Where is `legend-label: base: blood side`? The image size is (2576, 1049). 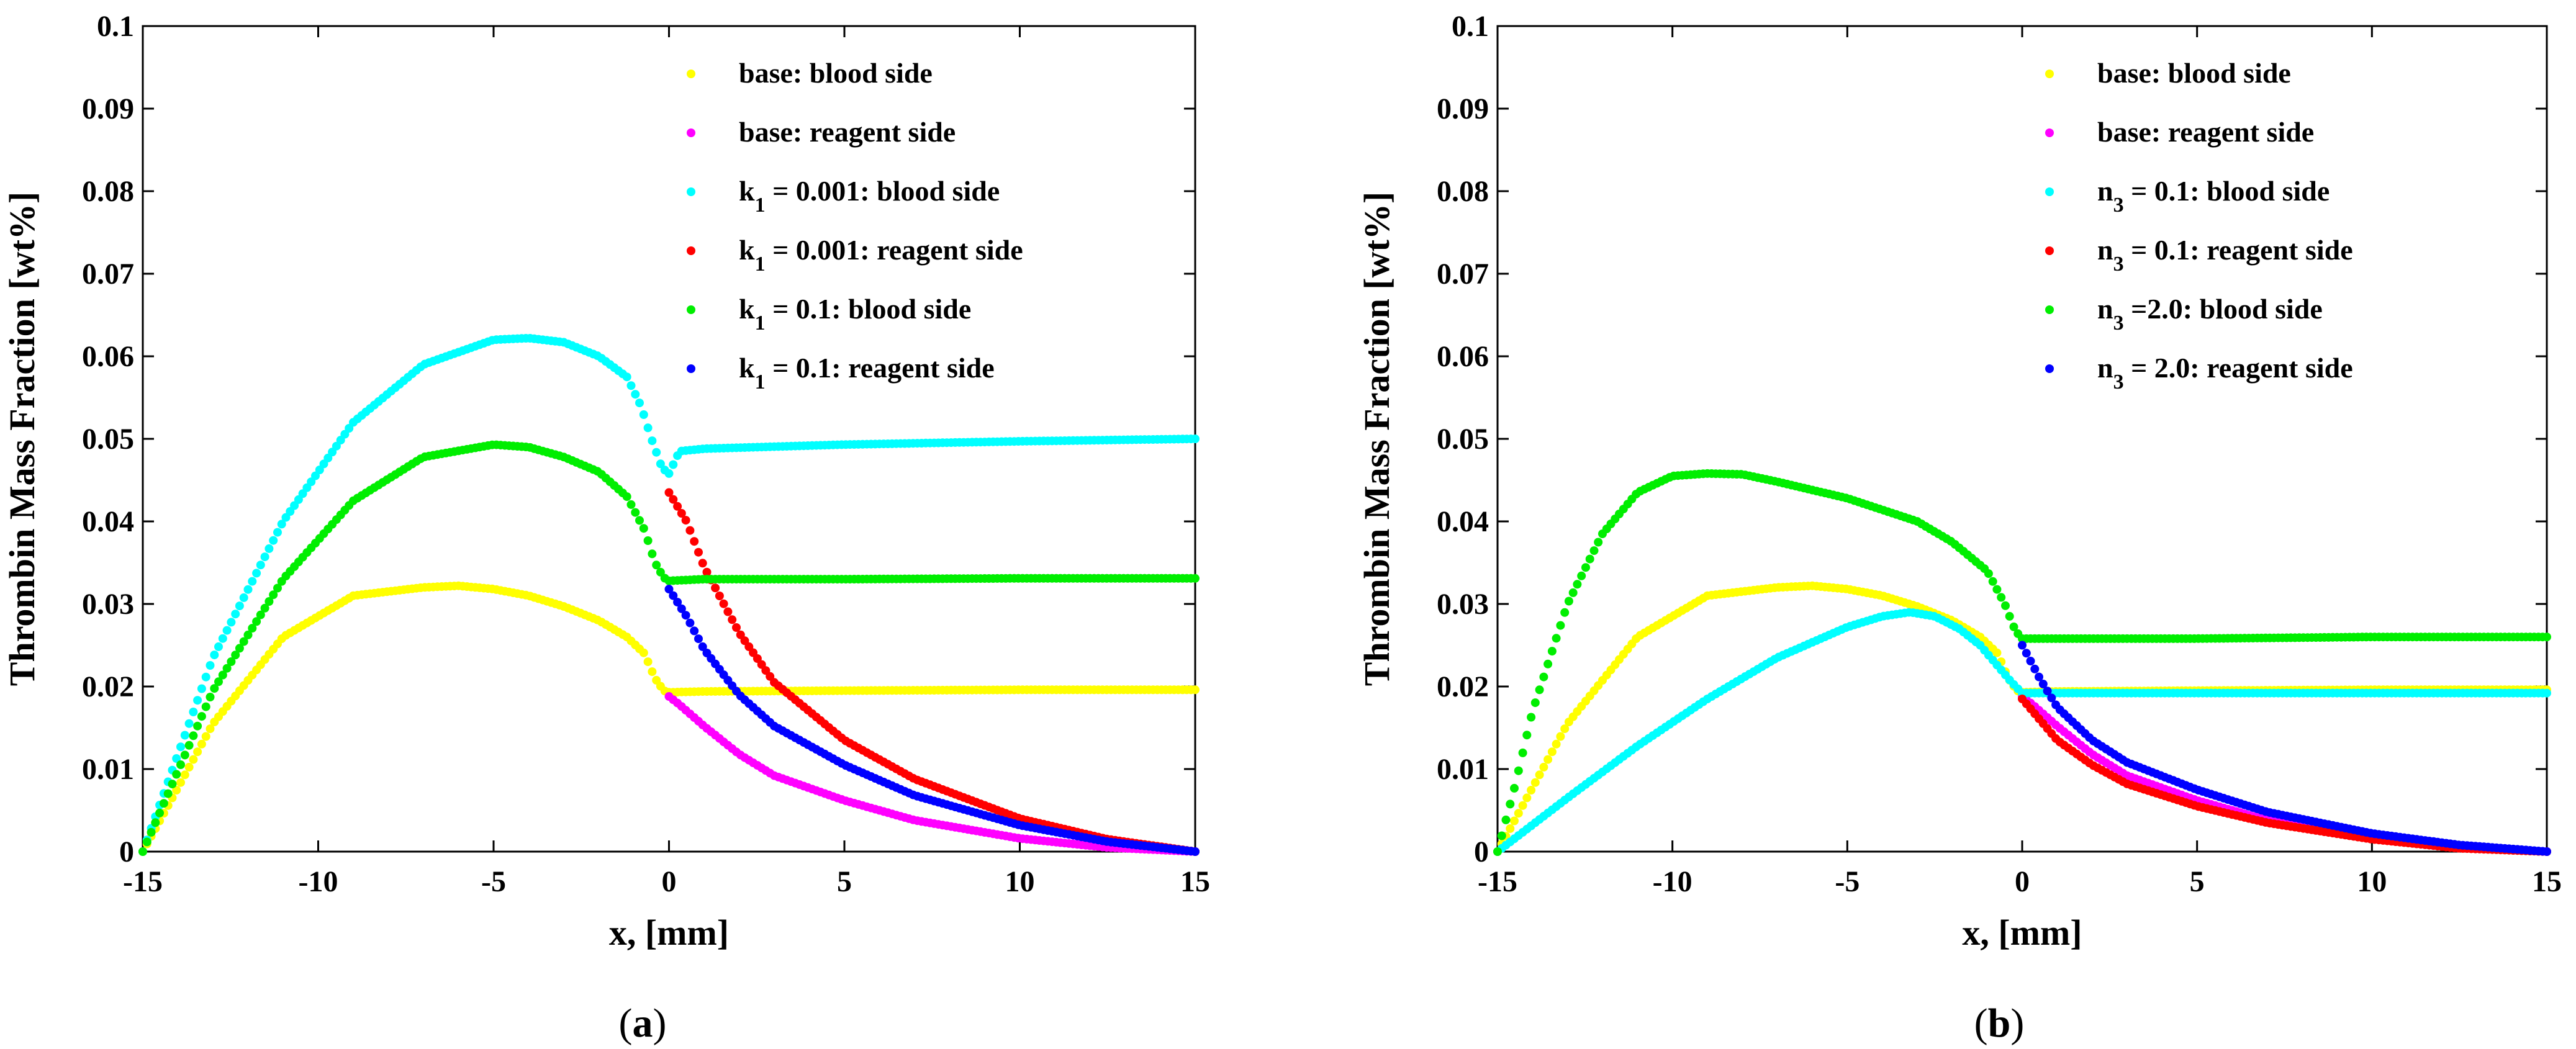 legend-label: base: blood side is located at coordinates (2194, 73).